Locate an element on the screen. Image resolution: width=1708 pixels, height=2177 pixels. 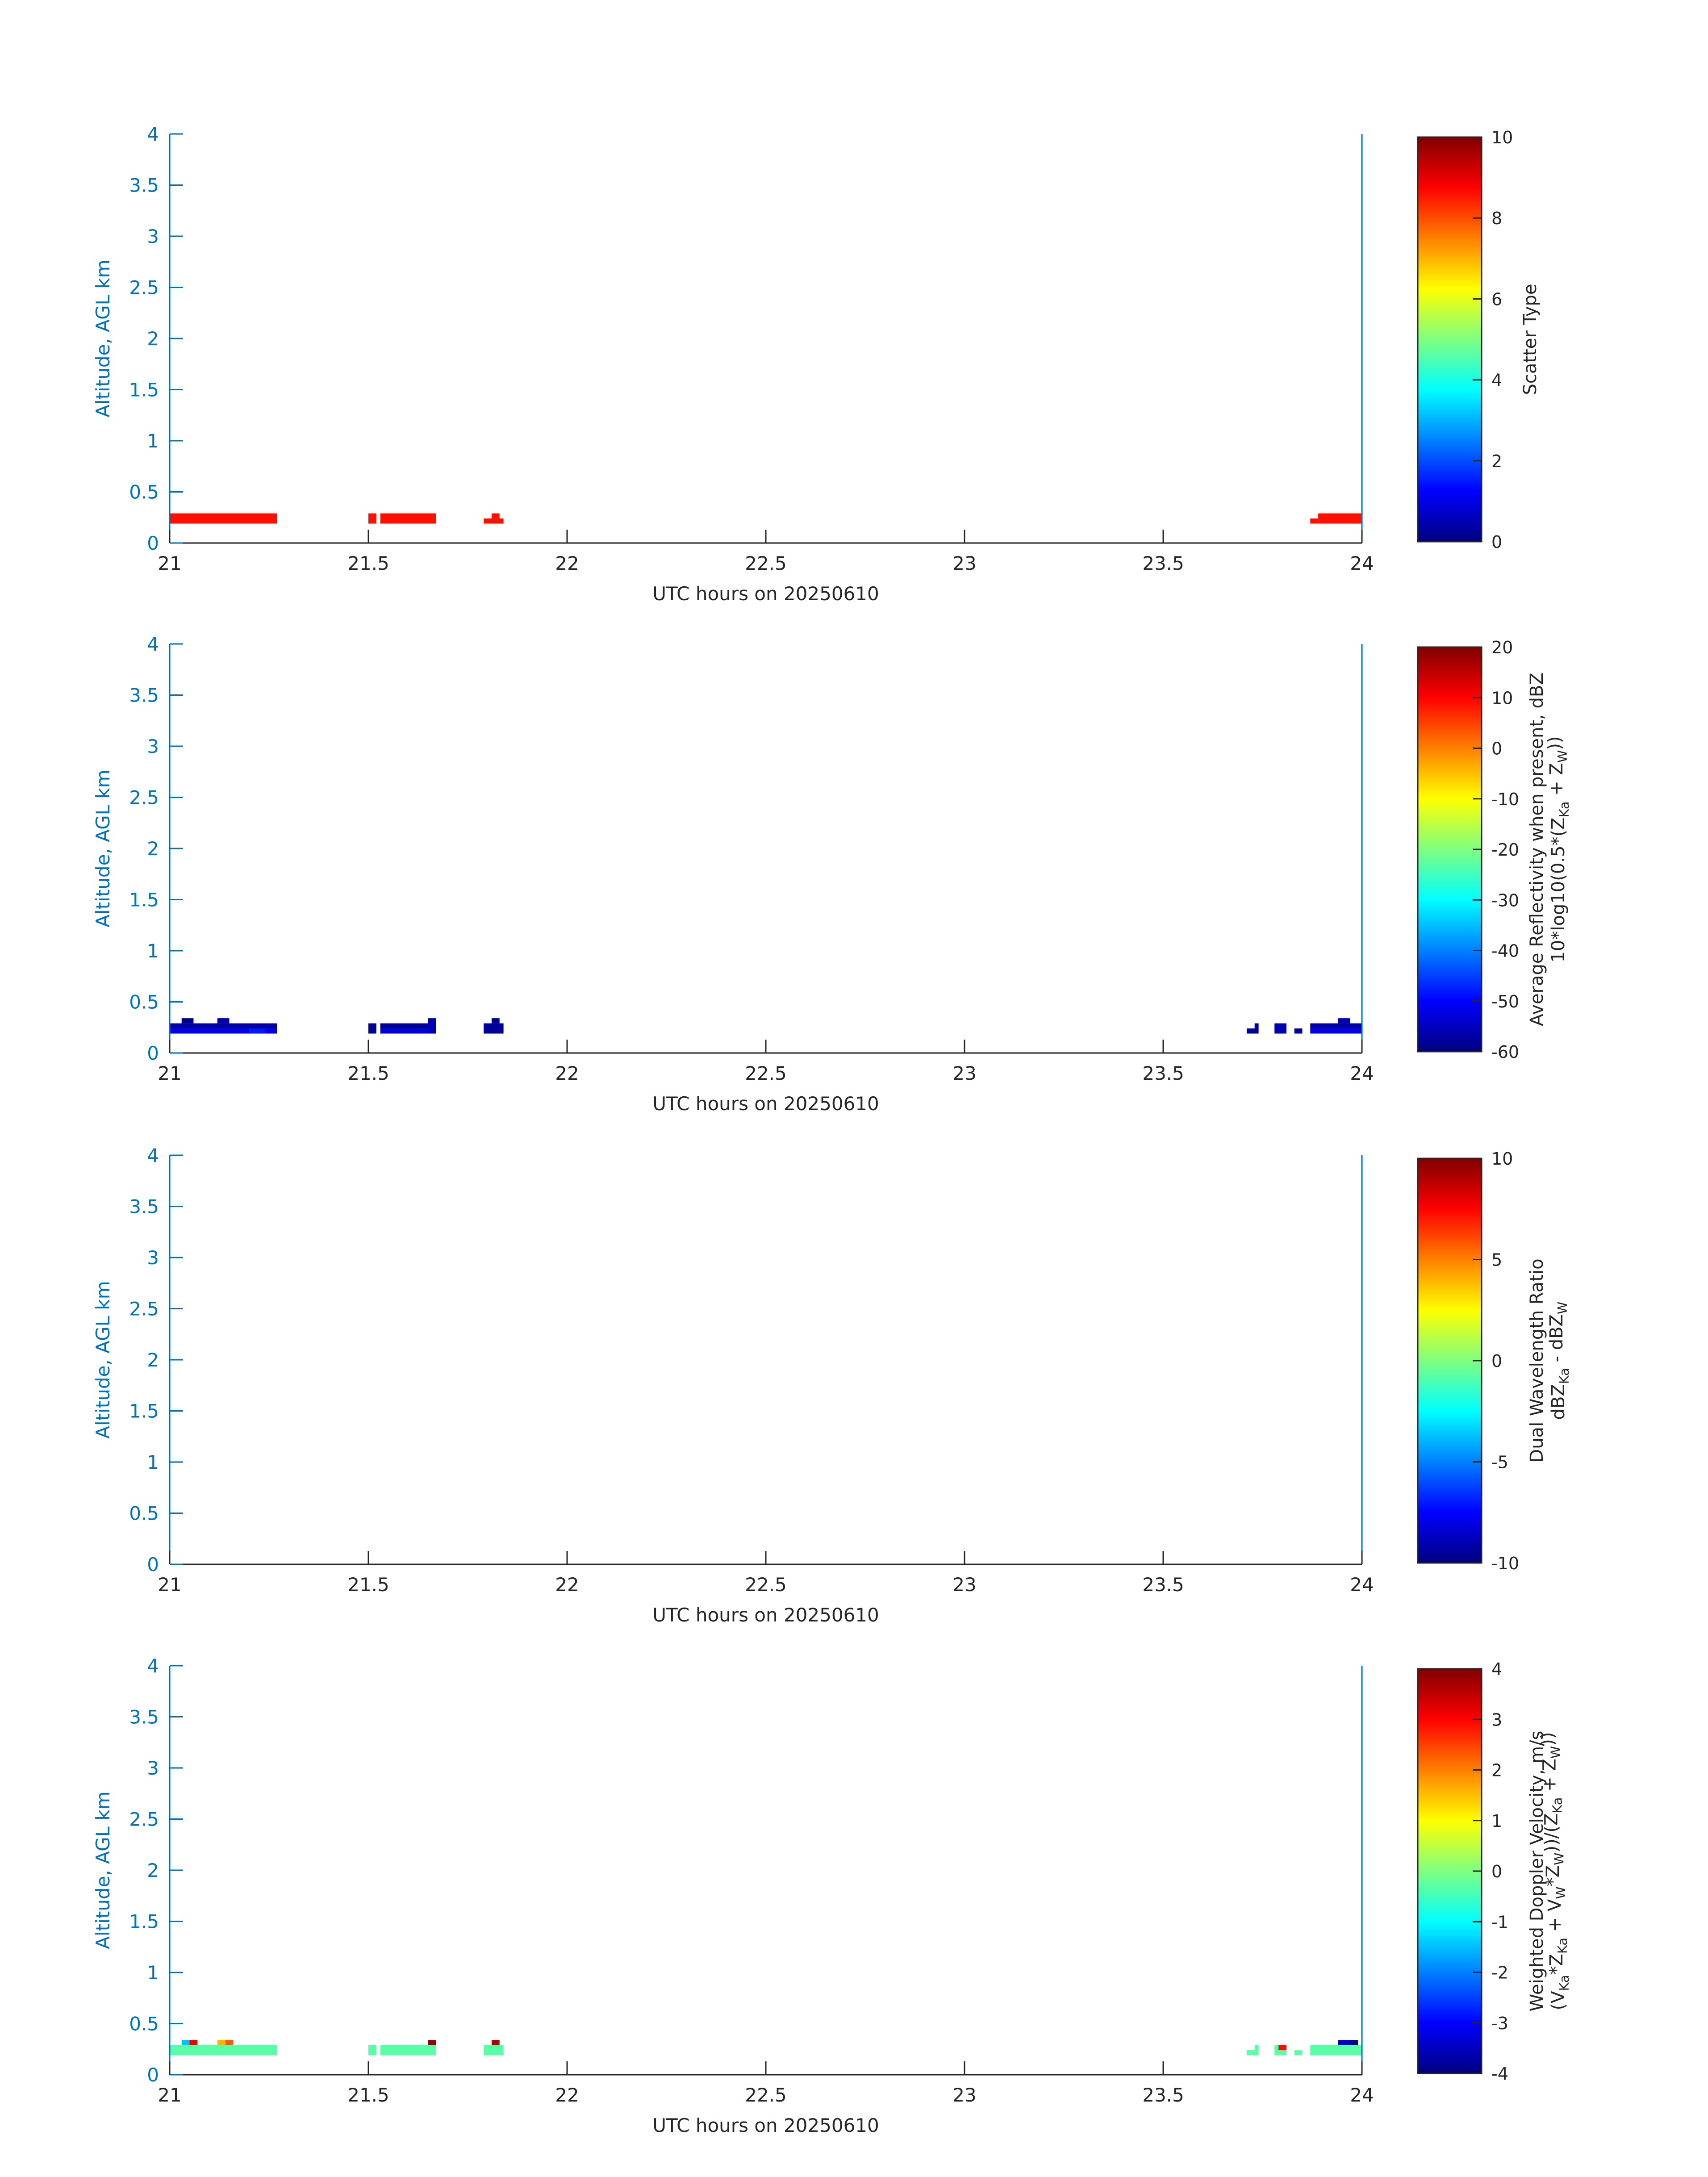
colorbar-tick-label: 4 is located at coordinates (1496, 1669).